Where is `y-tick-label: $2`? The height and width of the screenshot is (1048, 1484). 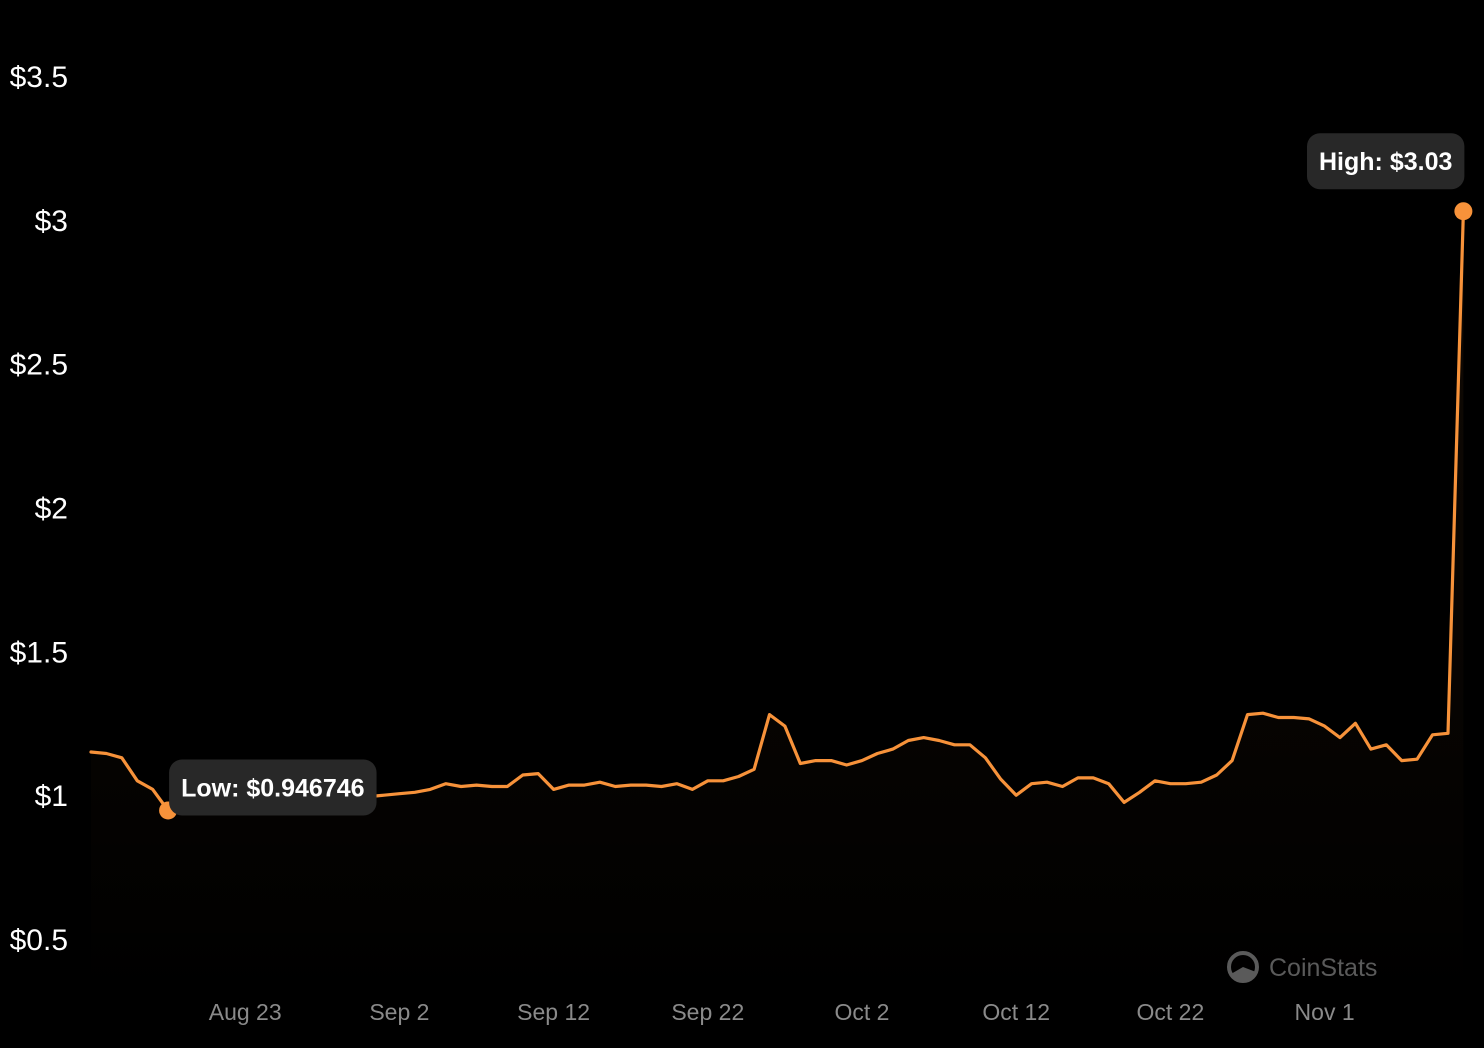 y-tick-label: $2 is located at coordinates (51, 509).